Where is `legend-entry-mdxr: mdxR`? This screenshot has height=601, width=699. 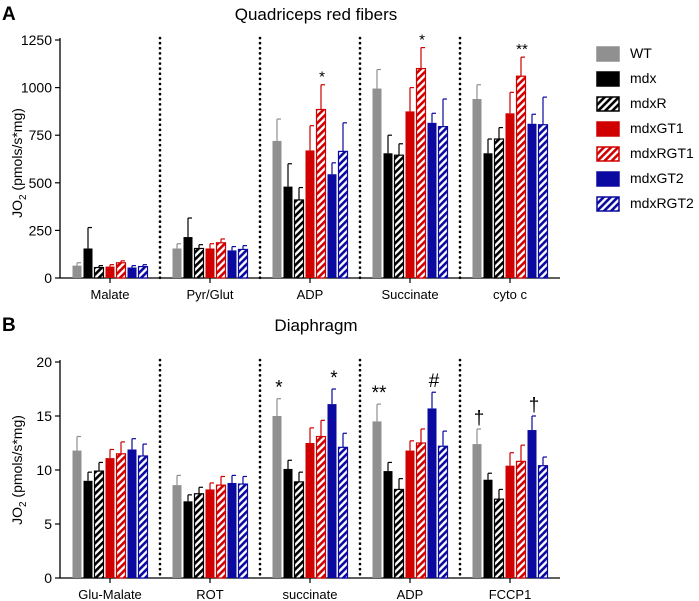 legend-entry-mdxr: mdxR is located at coordinates (631, 103).